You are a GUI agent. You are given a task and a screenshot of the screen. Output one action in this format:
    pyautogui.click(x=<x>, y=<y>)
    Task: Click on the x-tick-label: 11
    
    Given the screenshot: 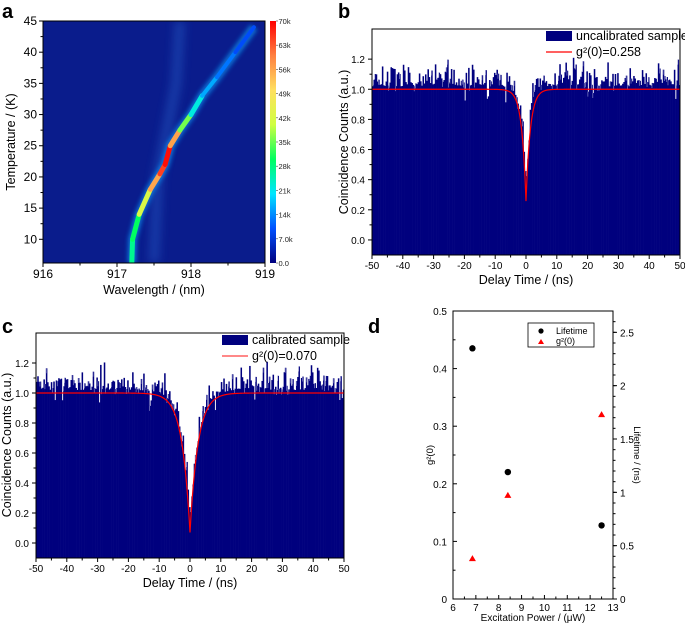 What is the action you would take?
    pyautogui.click(x=567, y=608)
    